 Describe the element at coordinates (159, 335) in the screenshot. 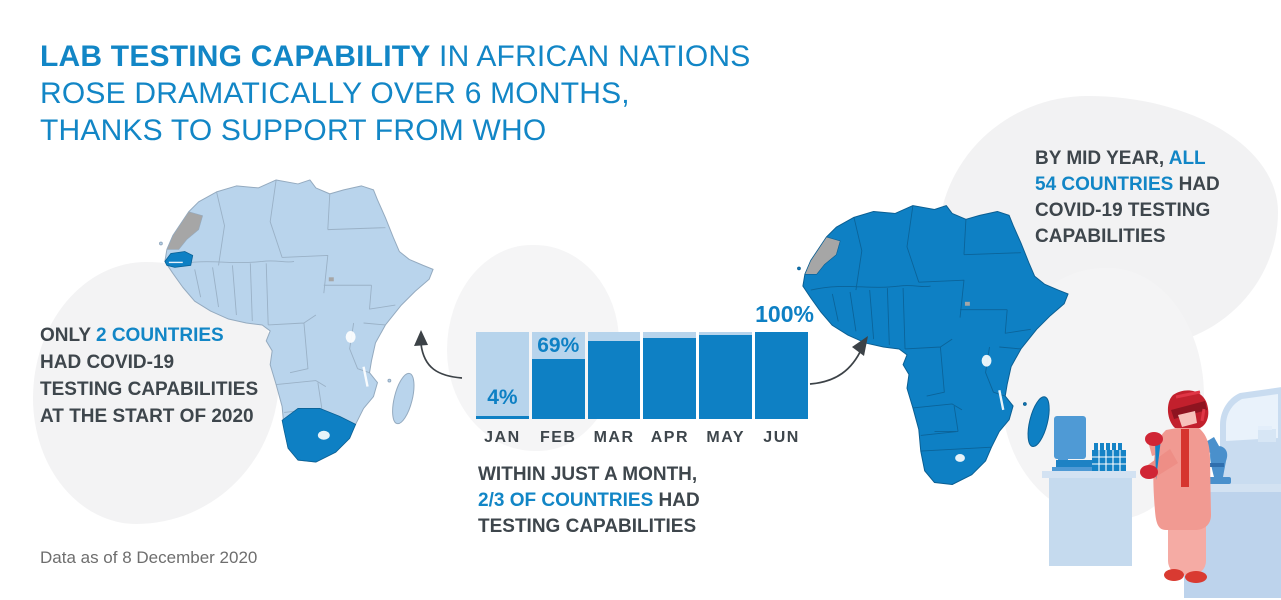

I see `note-left-highlight: 2 COUNTRIES` at that location.